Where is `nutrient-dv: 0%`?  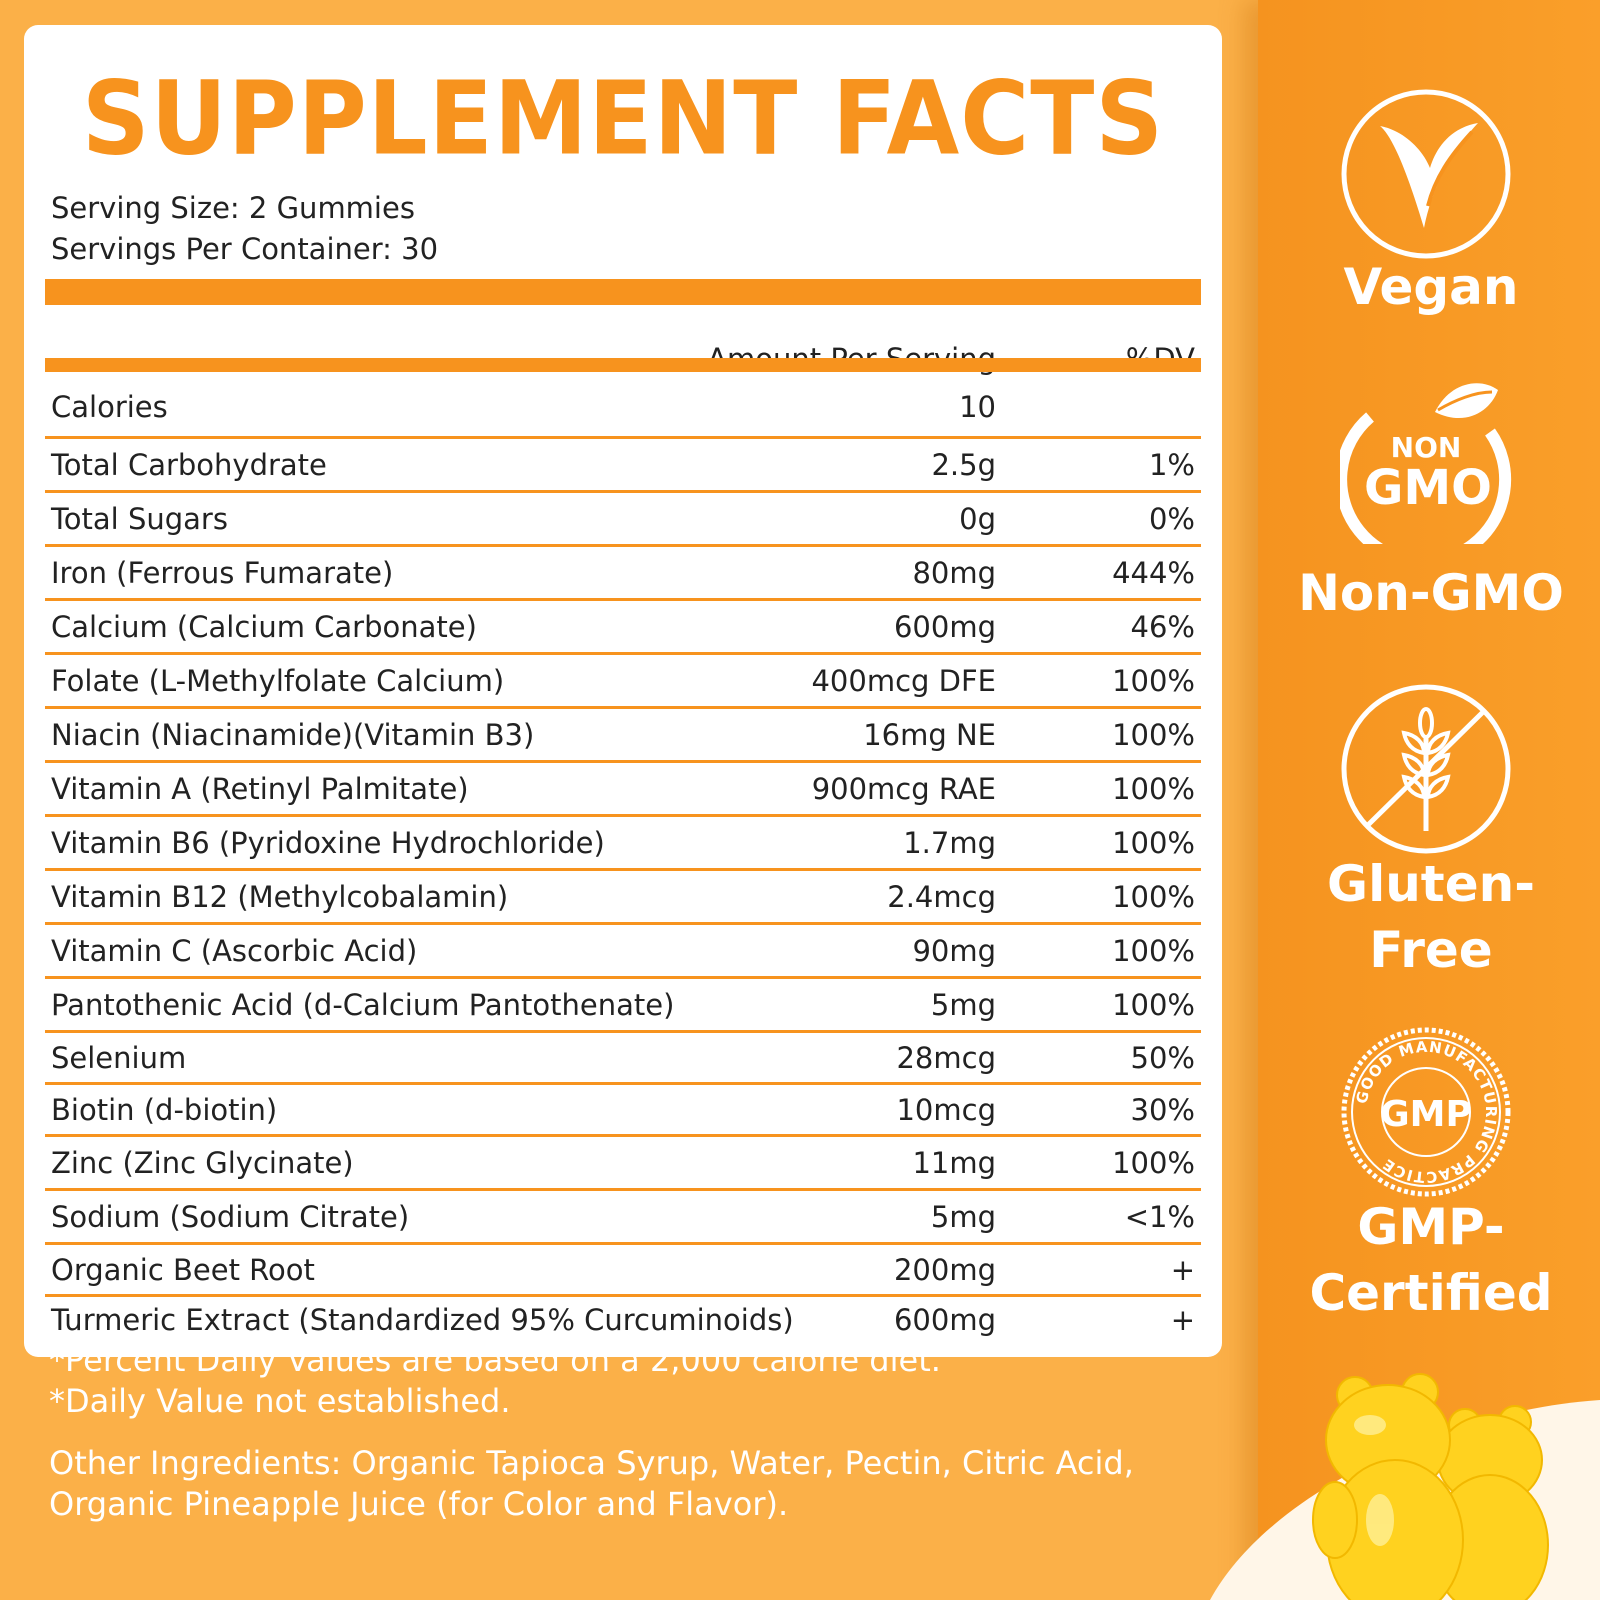 nutrient-dv: 0% is located at coordinates (1171, 518).